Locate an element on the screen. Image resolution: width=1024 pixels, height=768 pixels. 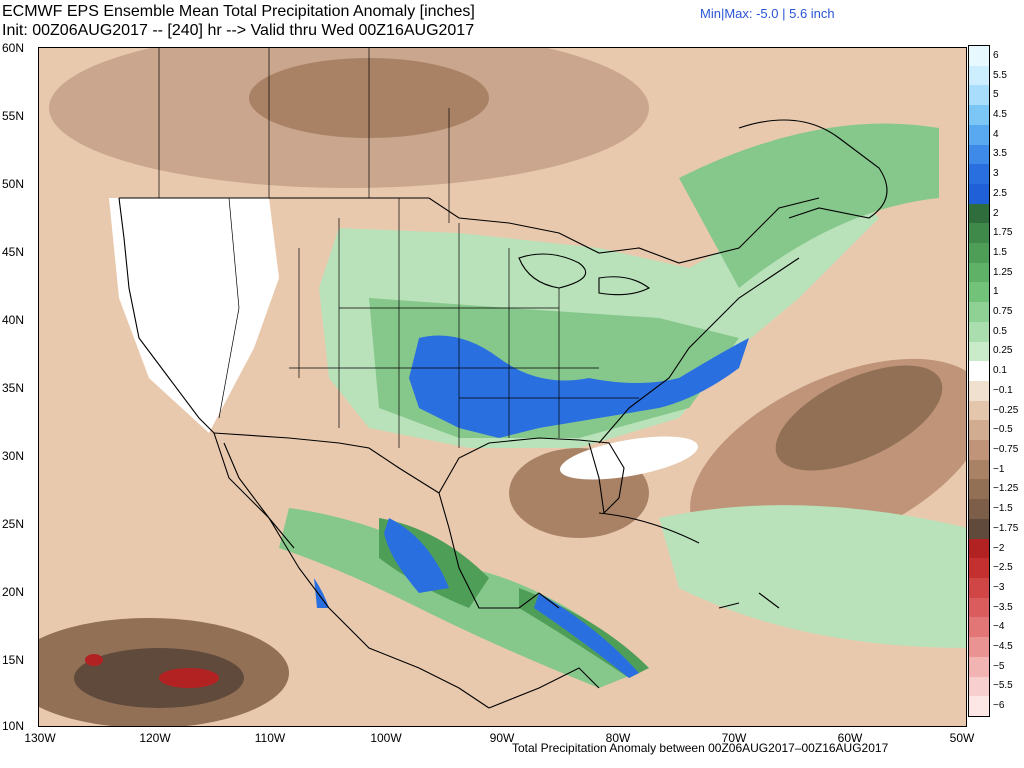
lat-label: 40N is located at coordinates (13, 320).